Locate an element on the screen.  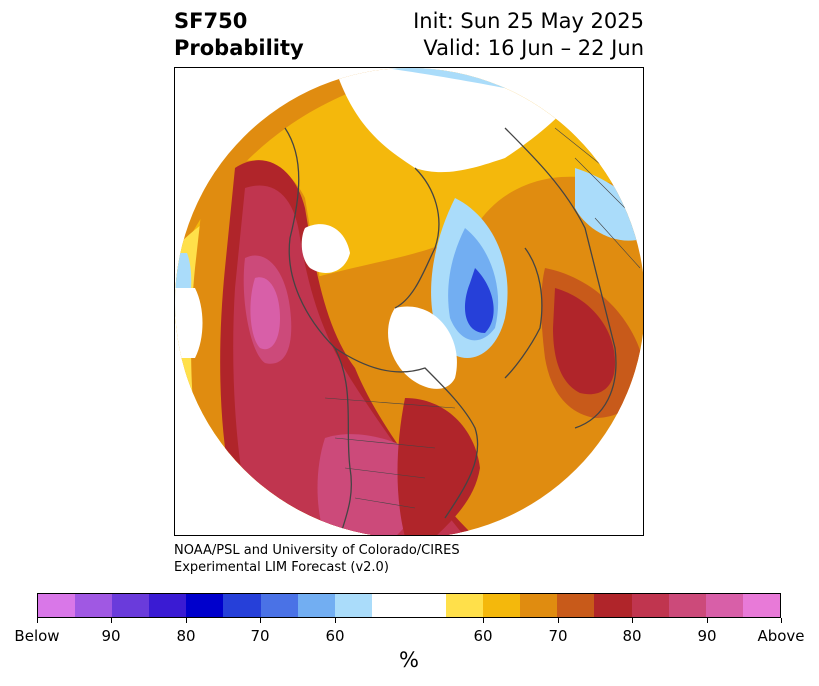
colorbar-tick-label: Below is located at coordinates (37, 636).